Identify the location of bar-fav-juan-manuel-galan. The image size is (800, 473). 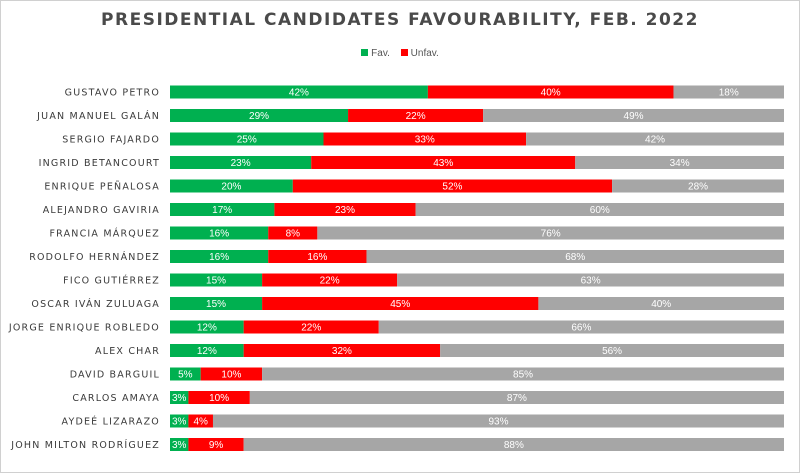
(259, 115).